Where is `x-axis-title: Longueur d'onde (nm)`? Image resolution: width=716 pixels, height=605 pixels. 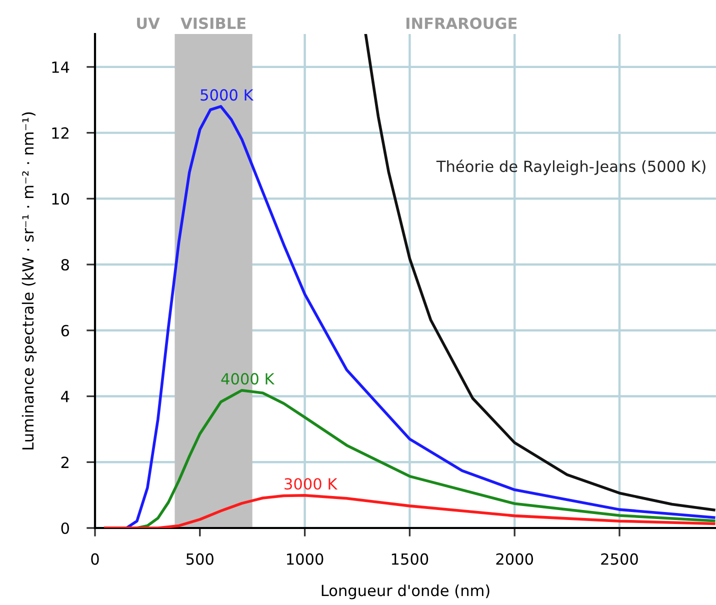 x-axis-title: Longueur d'onde (nm) is located at coordinates (406, 592).